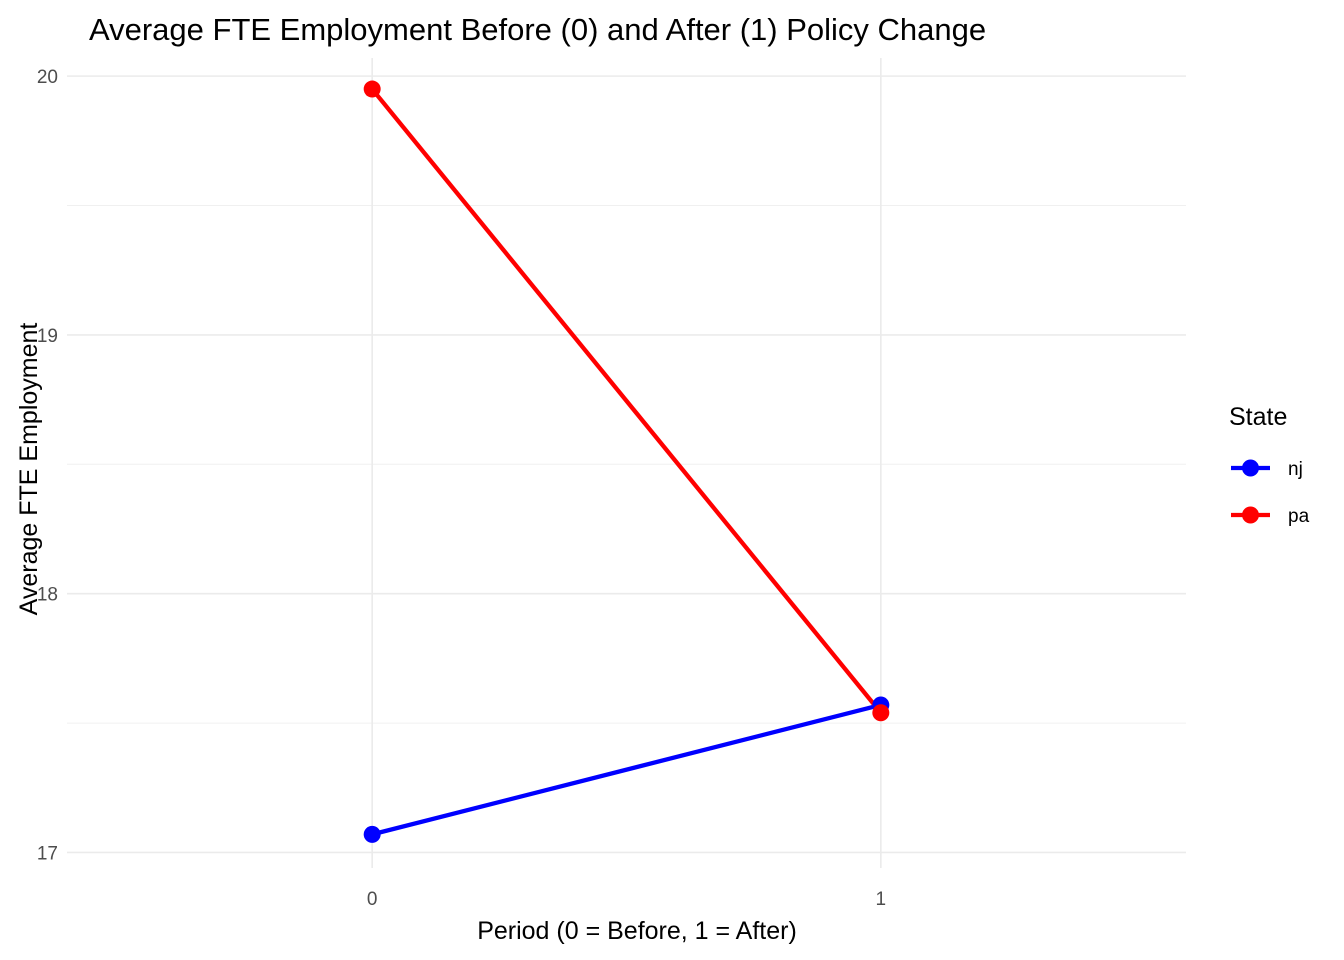 The height and width of the screenshot is (960, 1344). What do you see at coordinates (29, 469) in the screenshot?
I see `y-axis-title: Average FTE Employment` at bounding box center [29, 469].